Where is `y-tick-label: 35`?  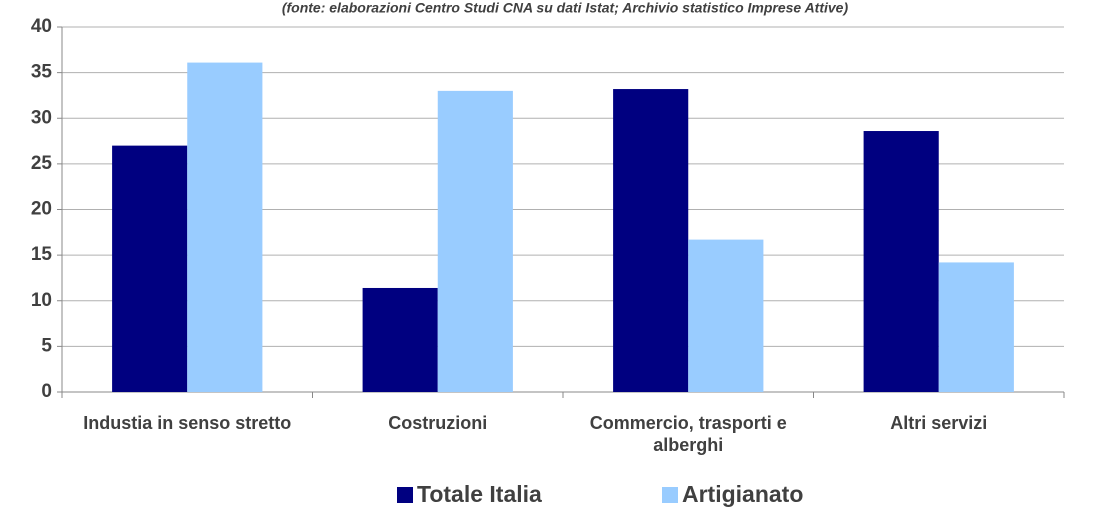 y-tick-label: 35 is located at coordinates (42, 72).